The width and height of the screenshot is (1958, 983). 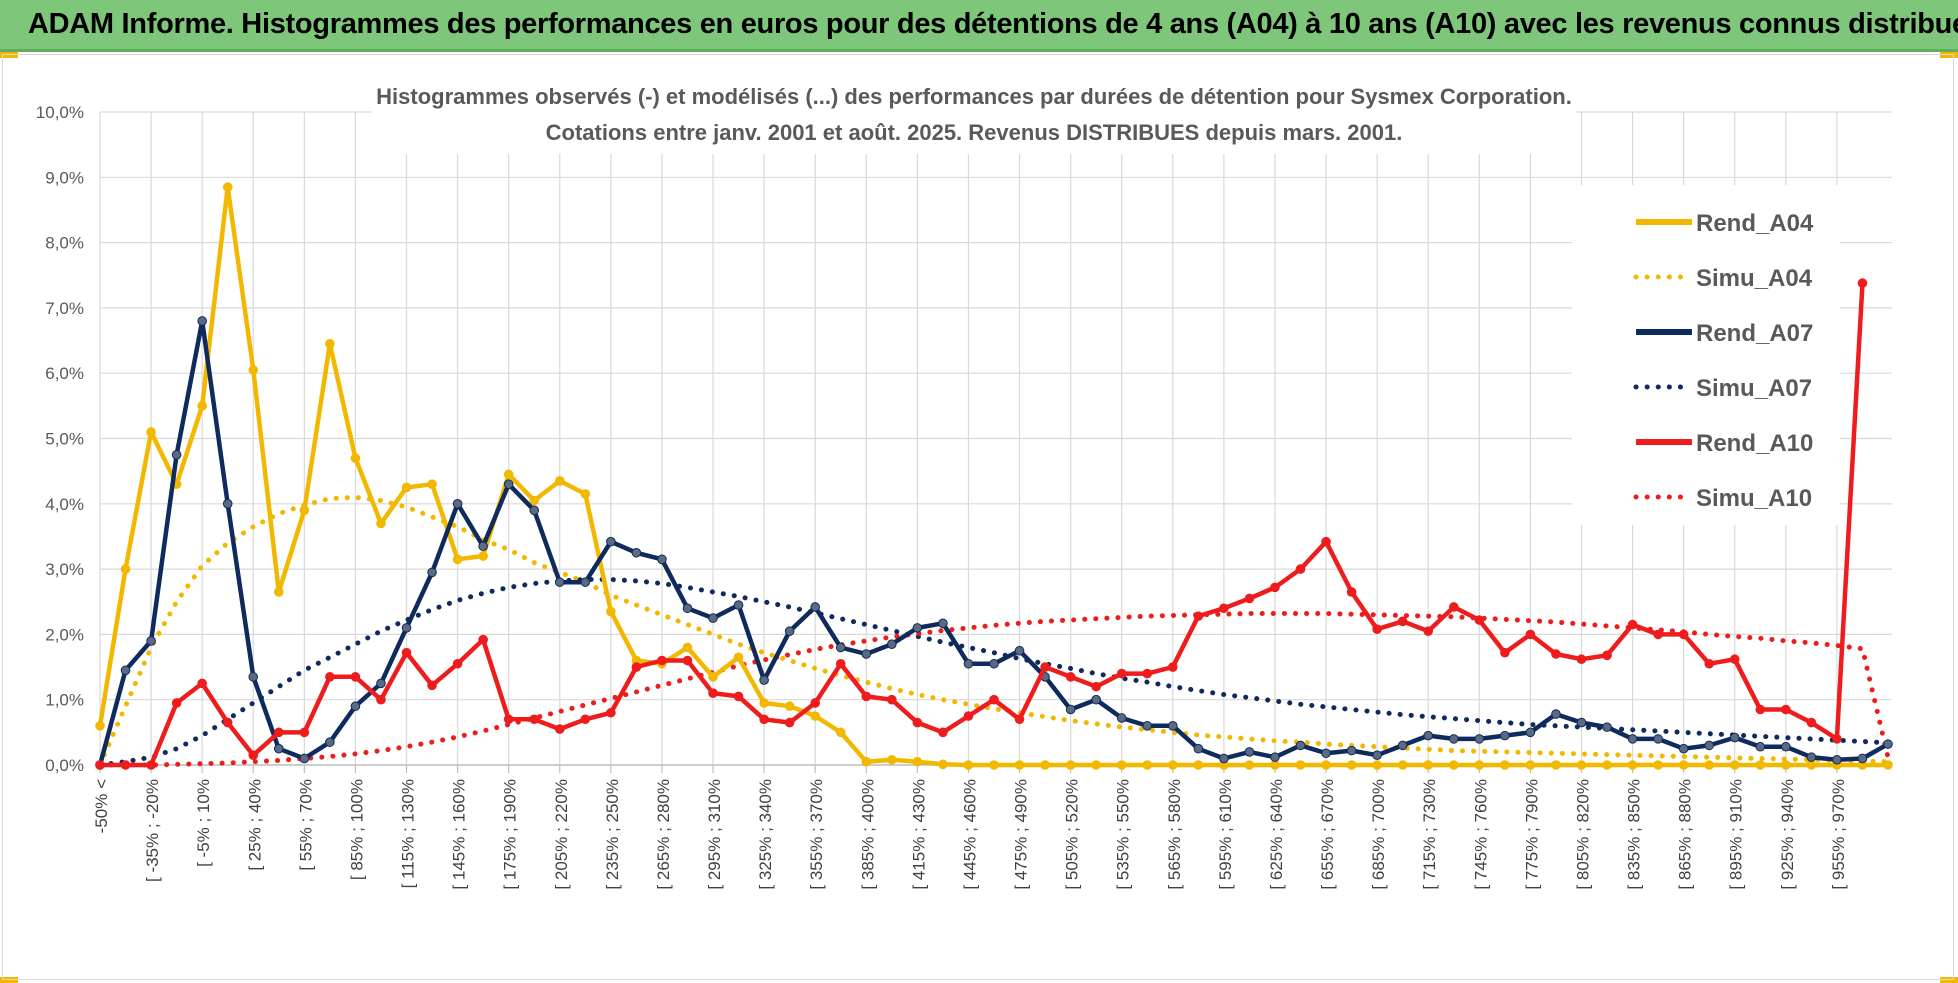 I want to click on x-tick-label: [ 205% ; 220%, so click(x=561, y=834).